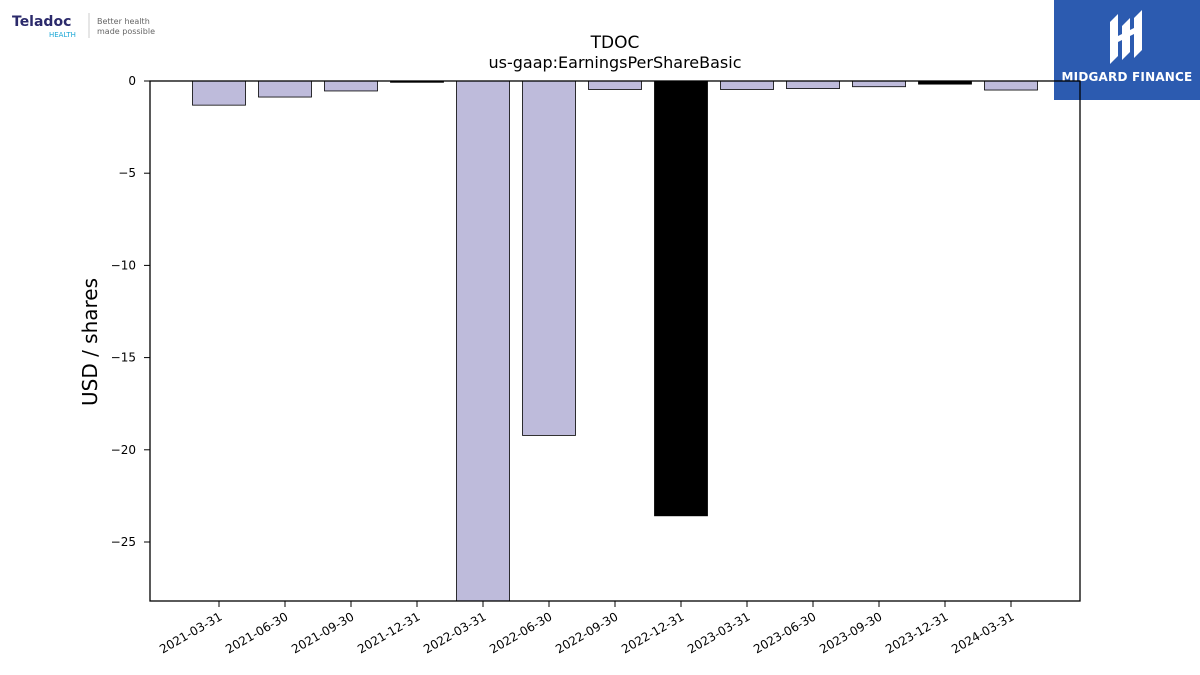  Describe the element at coordinates (130, 311) in the screenshot. I see `y-axis-ticks: 0 −5 −10 −15 −20 −25` at that location.